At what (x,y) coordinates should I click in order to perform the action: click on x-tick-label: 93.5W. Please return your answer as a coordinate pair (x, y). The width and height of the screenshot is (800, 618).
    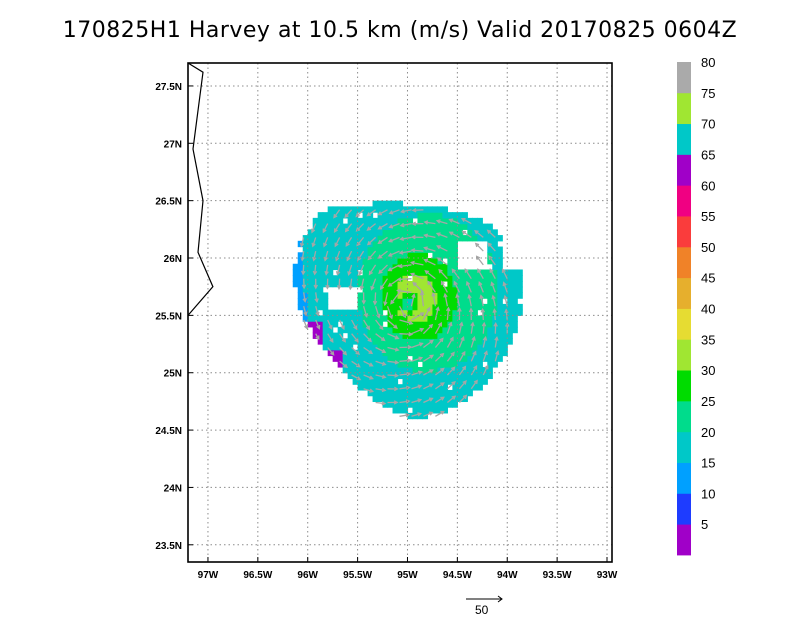
    Looking at the image, I should click on (557, 575).